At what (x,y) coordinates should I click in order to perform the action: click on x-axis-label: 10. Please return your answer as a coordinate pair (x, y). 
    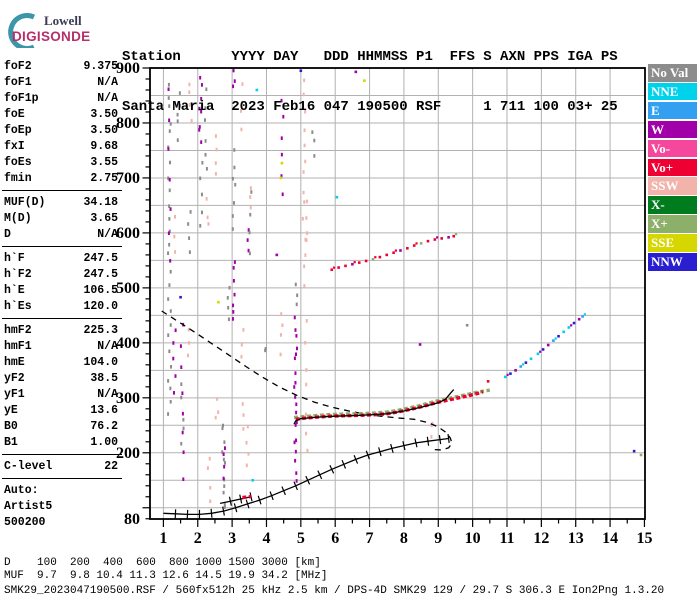
    Looking at the image, I should click on (473, 538).